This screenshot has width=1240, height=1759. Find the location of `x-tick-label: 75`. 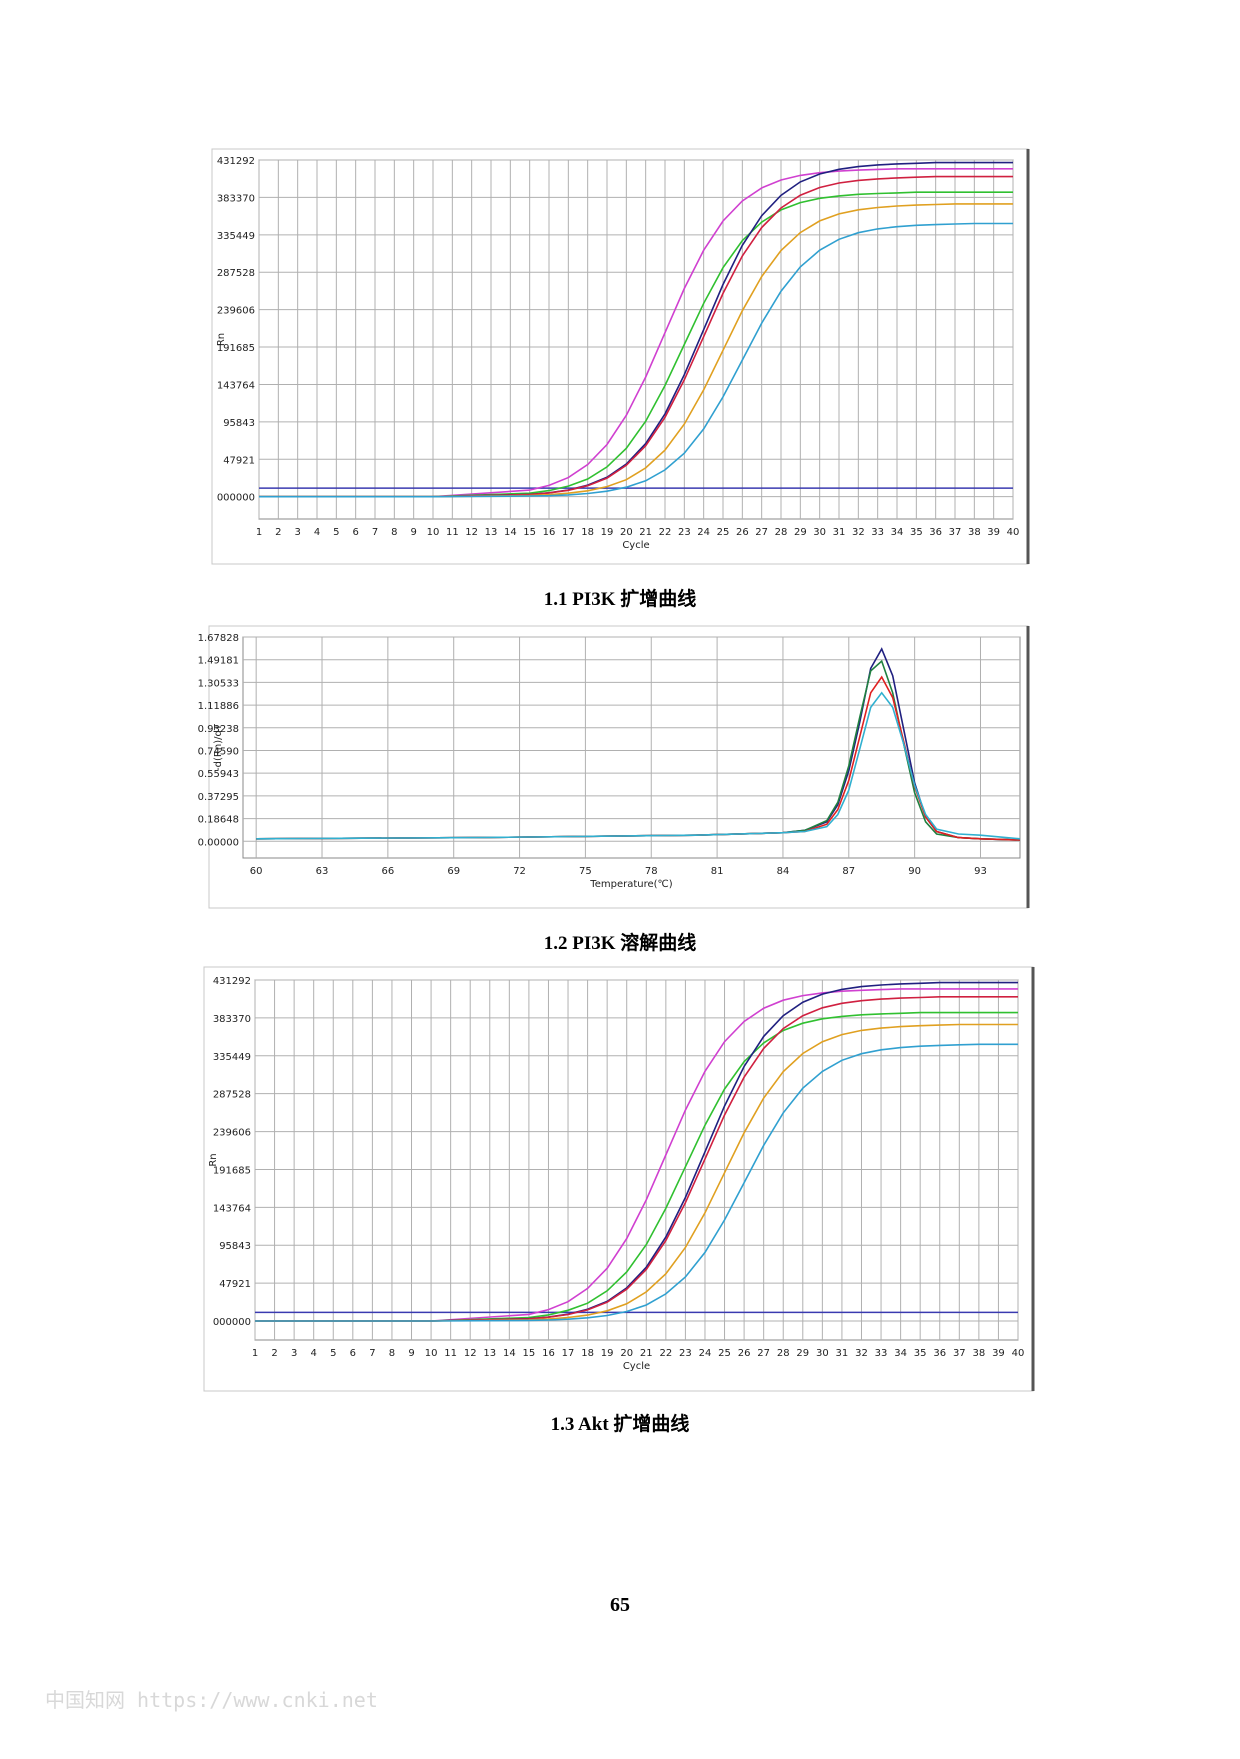

x-tick-label: 75 is located at coordinates (585, 871).